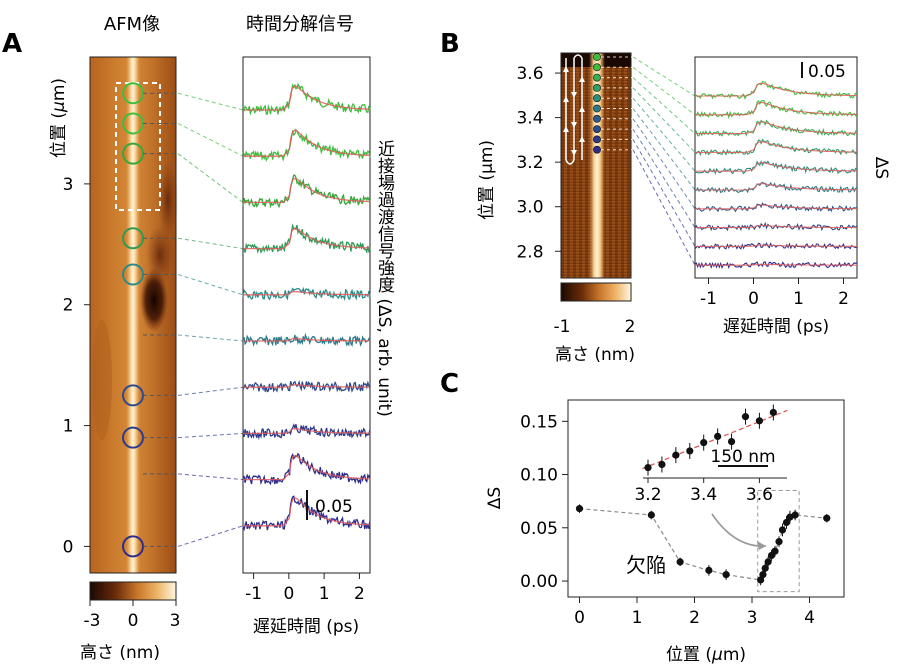 This screenshot has height=669, width=900. I want to click on c-xtick-label-0: 0, so click(579, 618).